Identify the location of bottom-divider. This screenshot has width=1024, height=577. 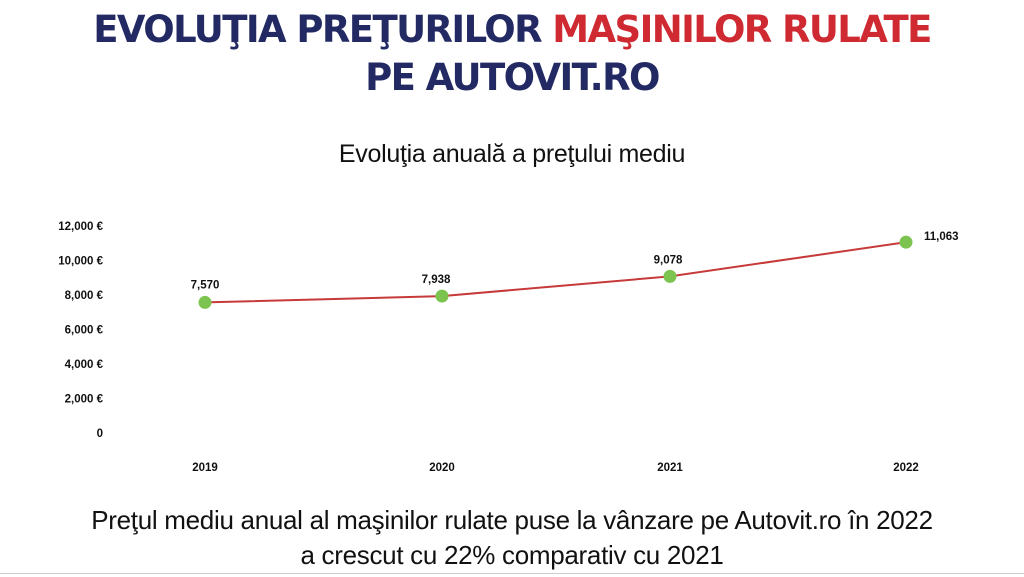
(512, 573).